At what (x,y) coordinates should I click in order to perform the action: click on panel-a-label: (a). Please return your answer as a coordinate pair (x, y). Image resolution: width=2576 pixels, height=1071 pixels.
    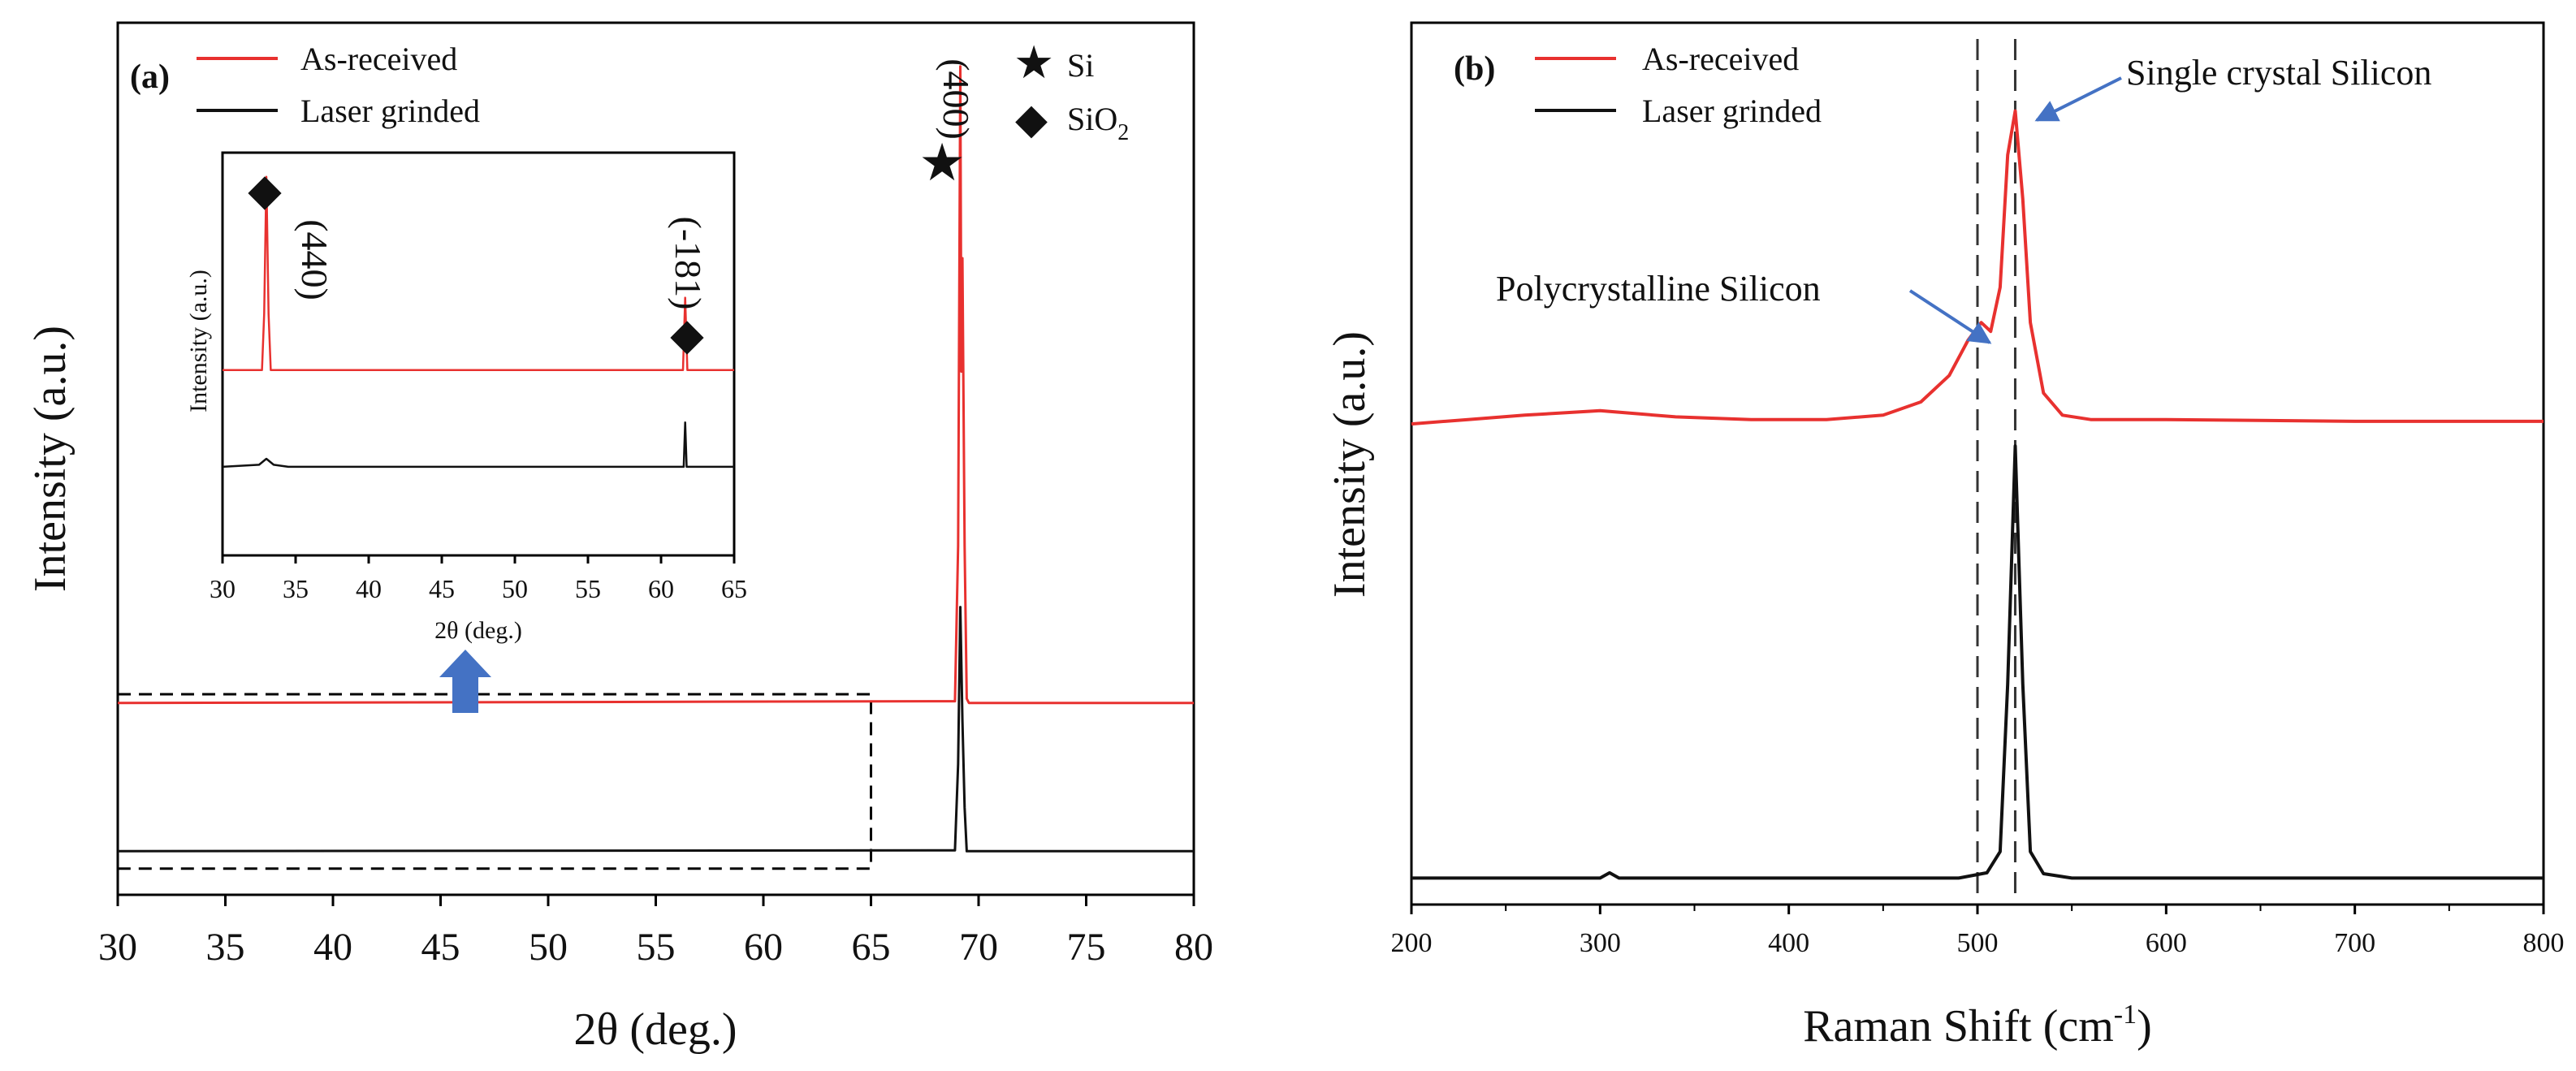
    Looking at the image, I should click on (150, 77).